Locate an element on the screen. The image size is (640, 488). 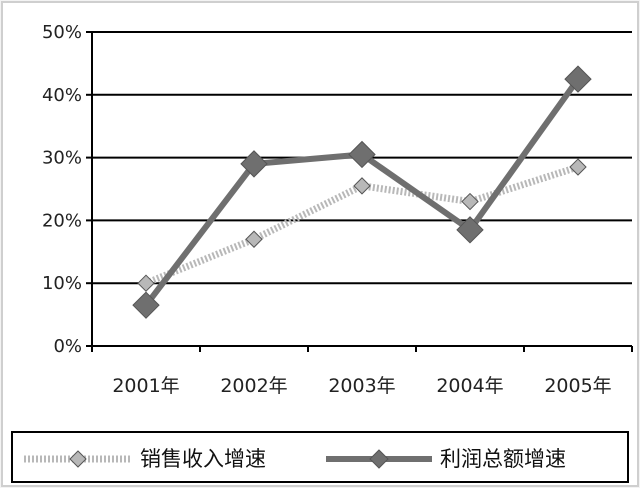
x-tick-label: 2002年 is located at coordinates (253, 386).